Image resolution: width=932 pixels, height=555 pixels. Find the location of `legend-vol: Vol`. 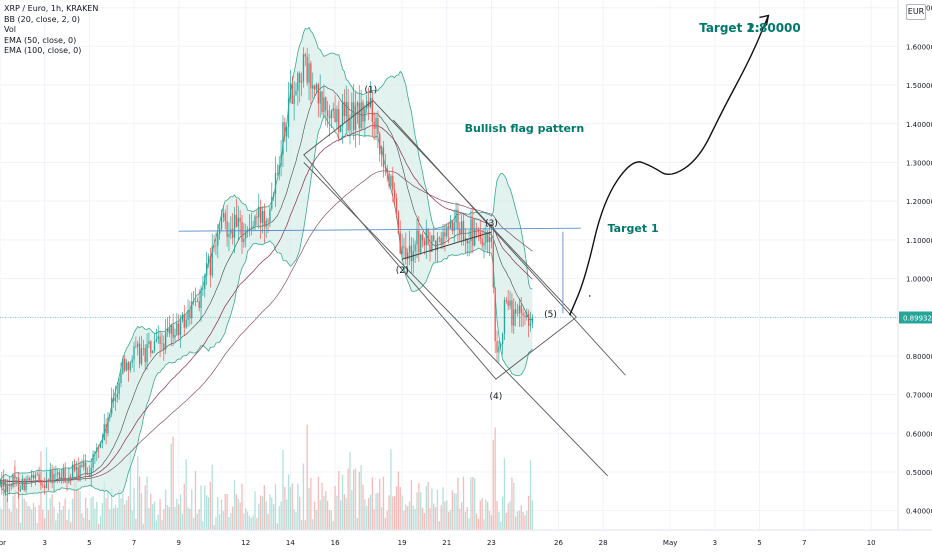

legend-vol: Vol is located at coordinates (10, 29).